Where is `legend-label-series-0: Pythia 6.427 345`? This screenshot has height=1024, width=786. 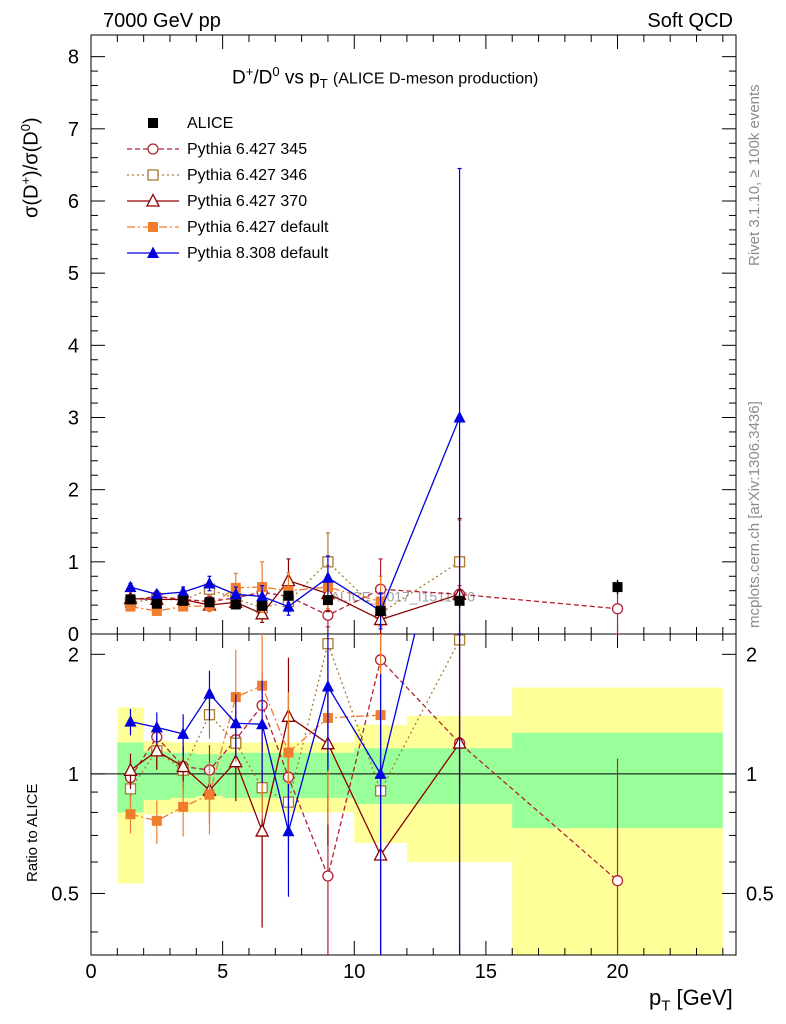 legend-label-series-0: Pythia 6.427 345 is located at coordinates (247, 149).